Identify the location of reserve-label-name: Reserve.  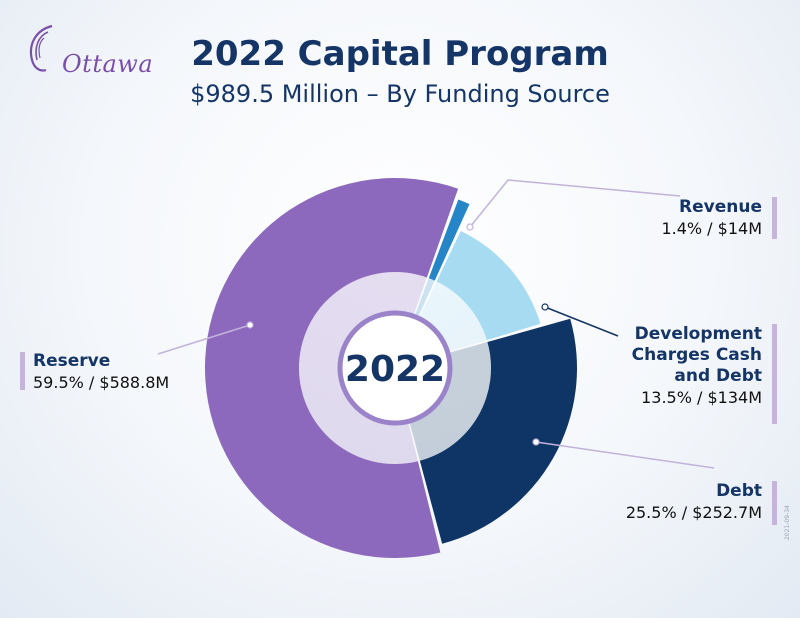
(72, 361).